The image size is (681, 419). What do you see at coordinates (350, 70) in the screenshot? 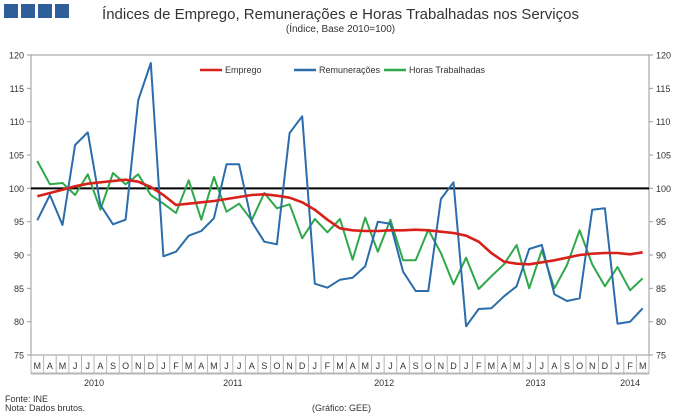
I see `legend-label-remuneracoes: Remunerações` at bounding box center [350, 70].